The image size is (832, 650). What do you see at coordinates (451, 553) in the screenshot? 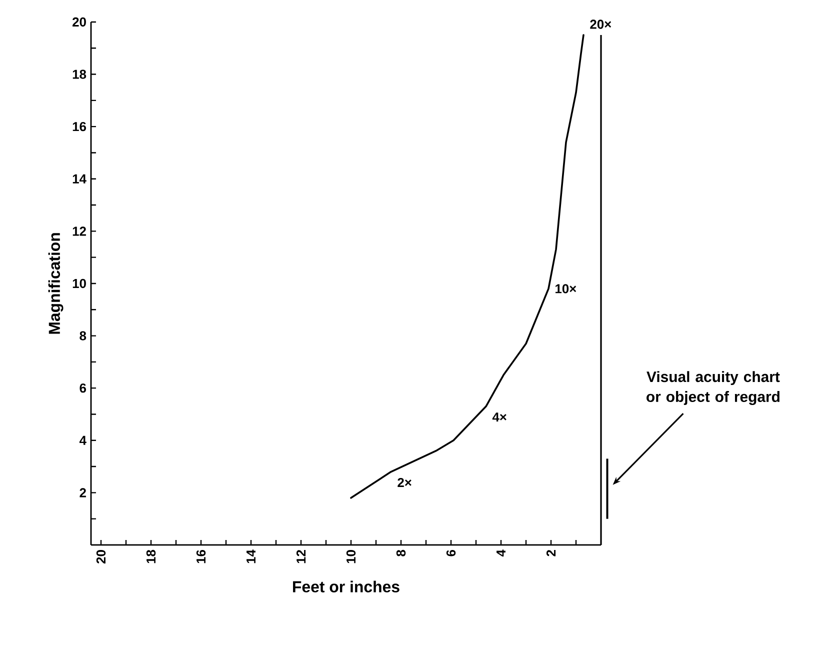
I see `x-tick-label: 6` at bounding box center [451, 553].